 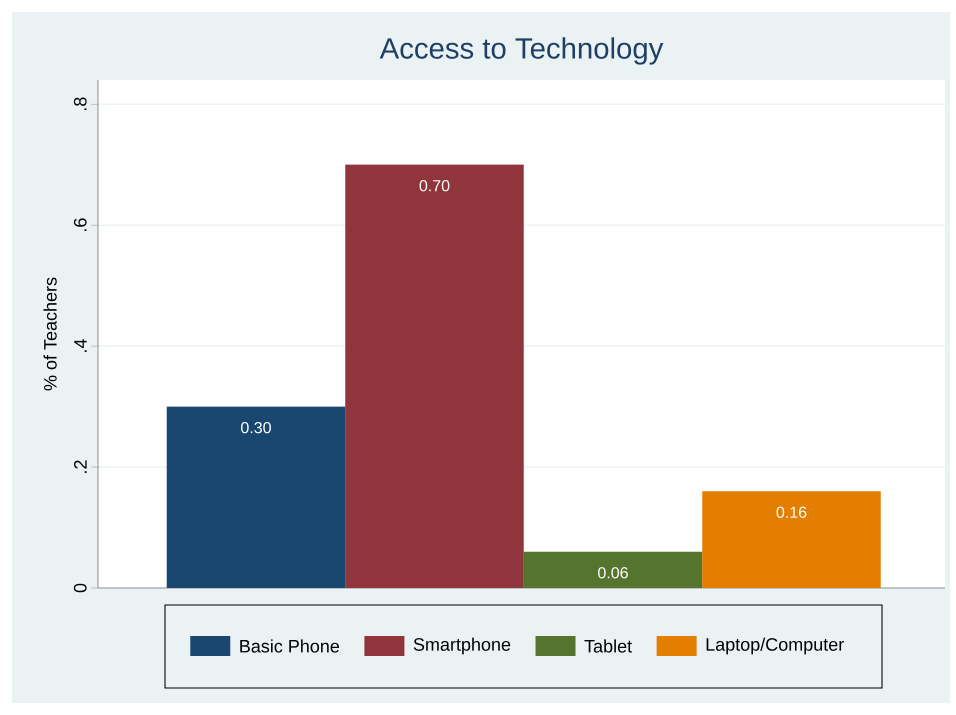 What do you see at coordinates (462, 646) in the screenshot?
I see `legend-label: Smartphone` at bounding box center [462, 646].